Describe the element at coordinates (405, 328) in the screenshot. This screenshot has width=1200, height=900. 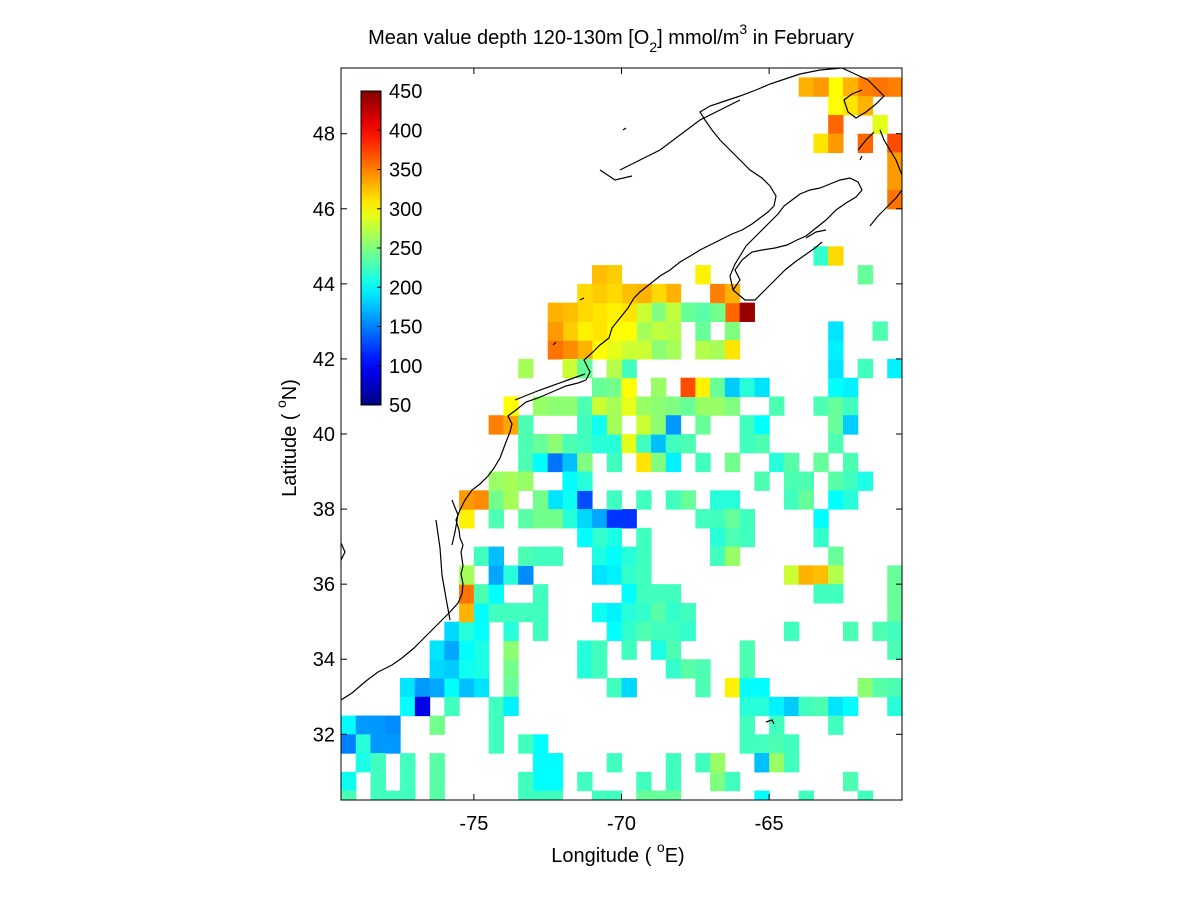
I see `colorbar-tick-label: 150` at that location.